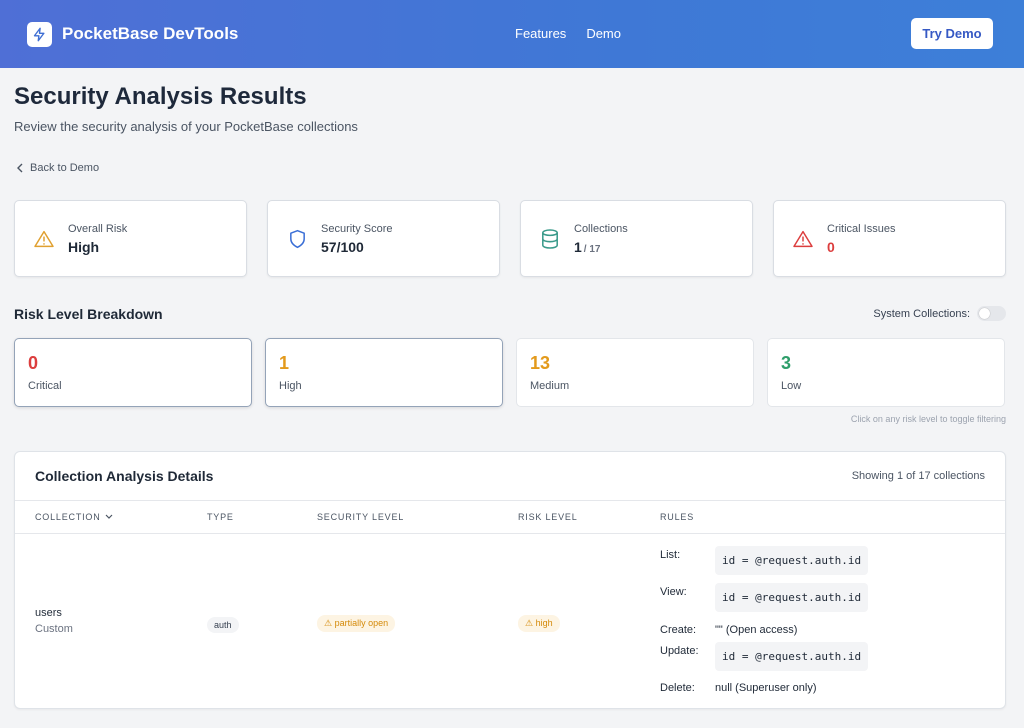 Image resolution: width=1024 pixels, height=728 pixels. I want to click on risk-filter-low: 3 Low, so click(886, 372).